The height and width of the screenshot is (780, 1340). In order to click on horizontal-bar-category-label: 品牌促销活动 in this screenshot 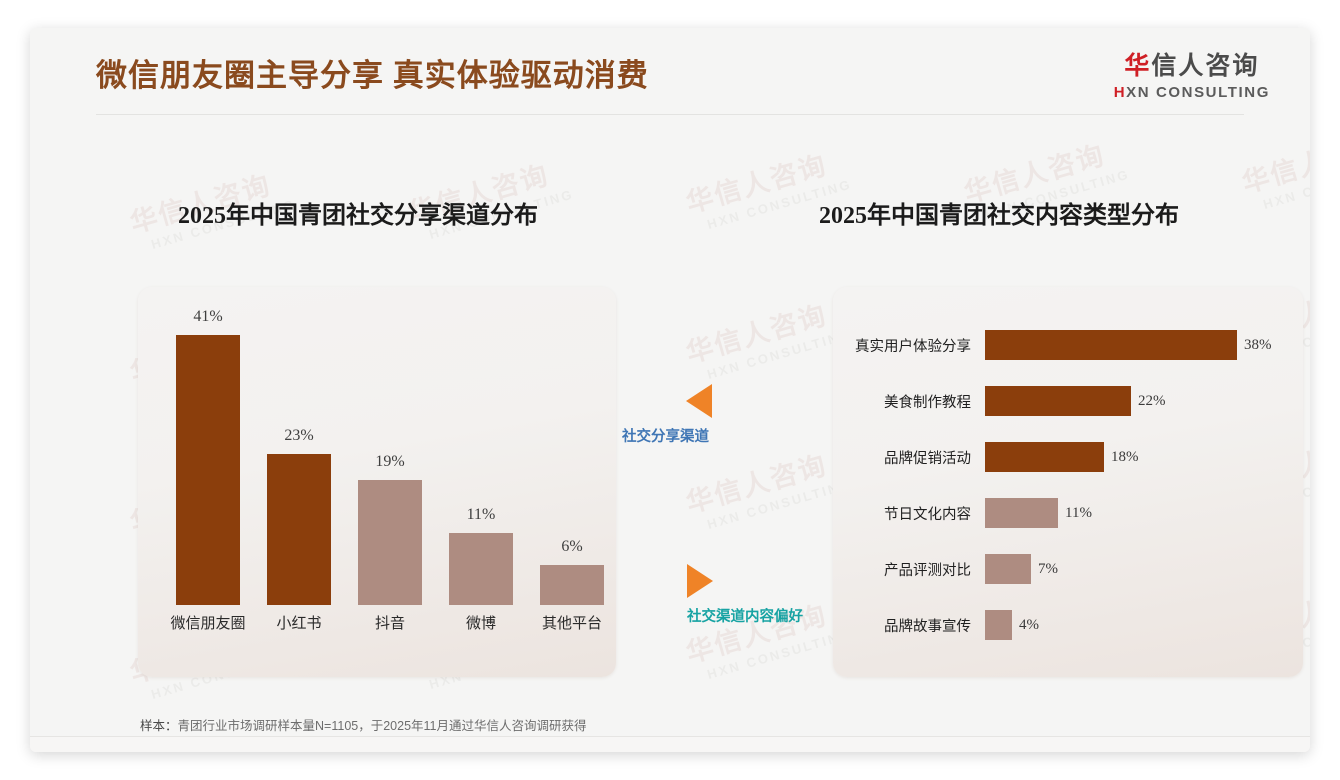, I will do `click(927, 458)`.